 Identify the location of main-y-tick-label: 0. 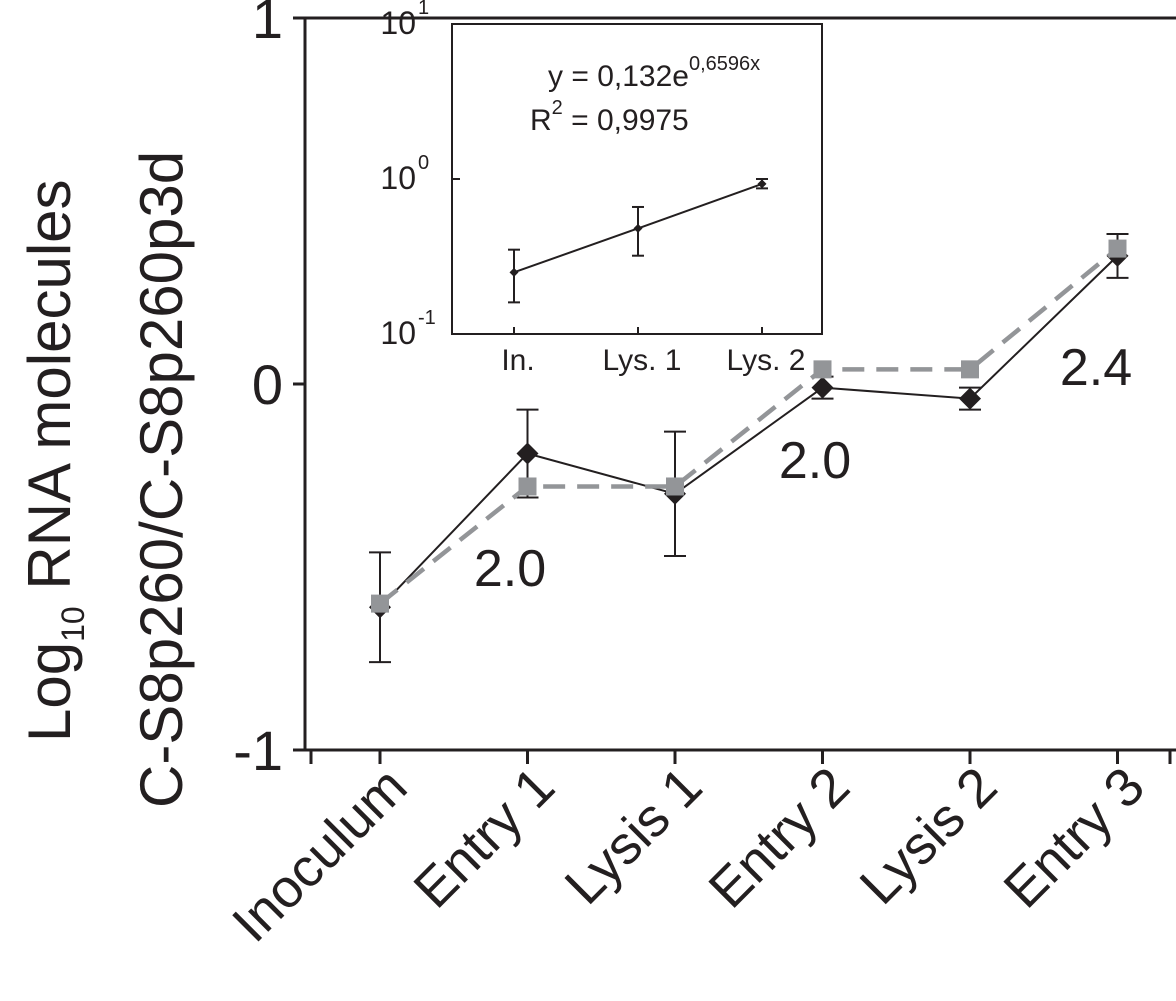
(267, 384).